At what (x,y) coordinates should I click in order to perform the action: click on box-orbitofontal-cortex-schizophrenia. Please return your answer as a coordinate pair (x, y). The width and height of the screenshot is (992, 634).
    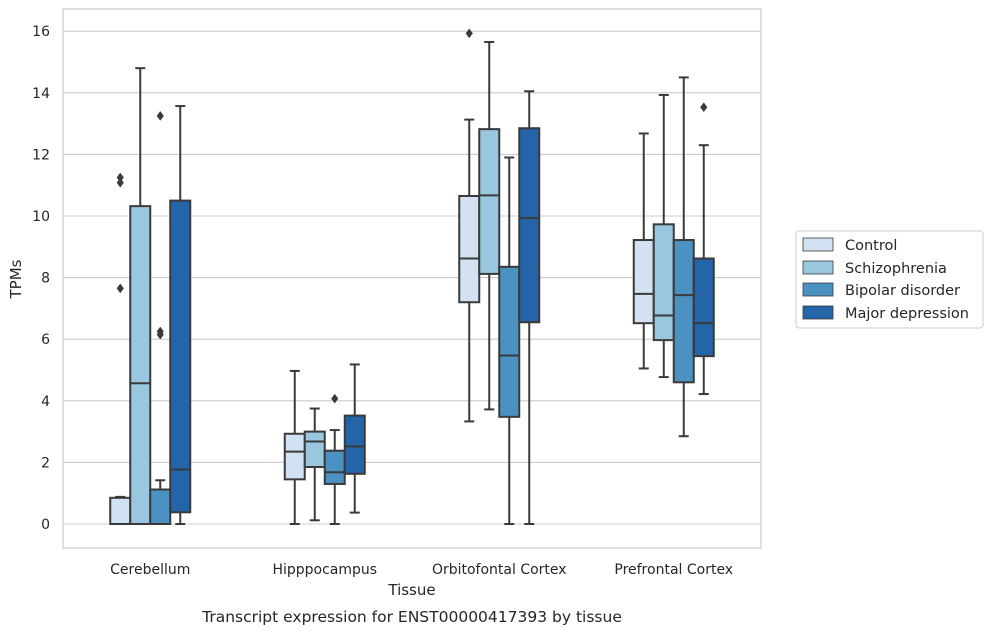
    Looking at the image, I should click on (489, 225).